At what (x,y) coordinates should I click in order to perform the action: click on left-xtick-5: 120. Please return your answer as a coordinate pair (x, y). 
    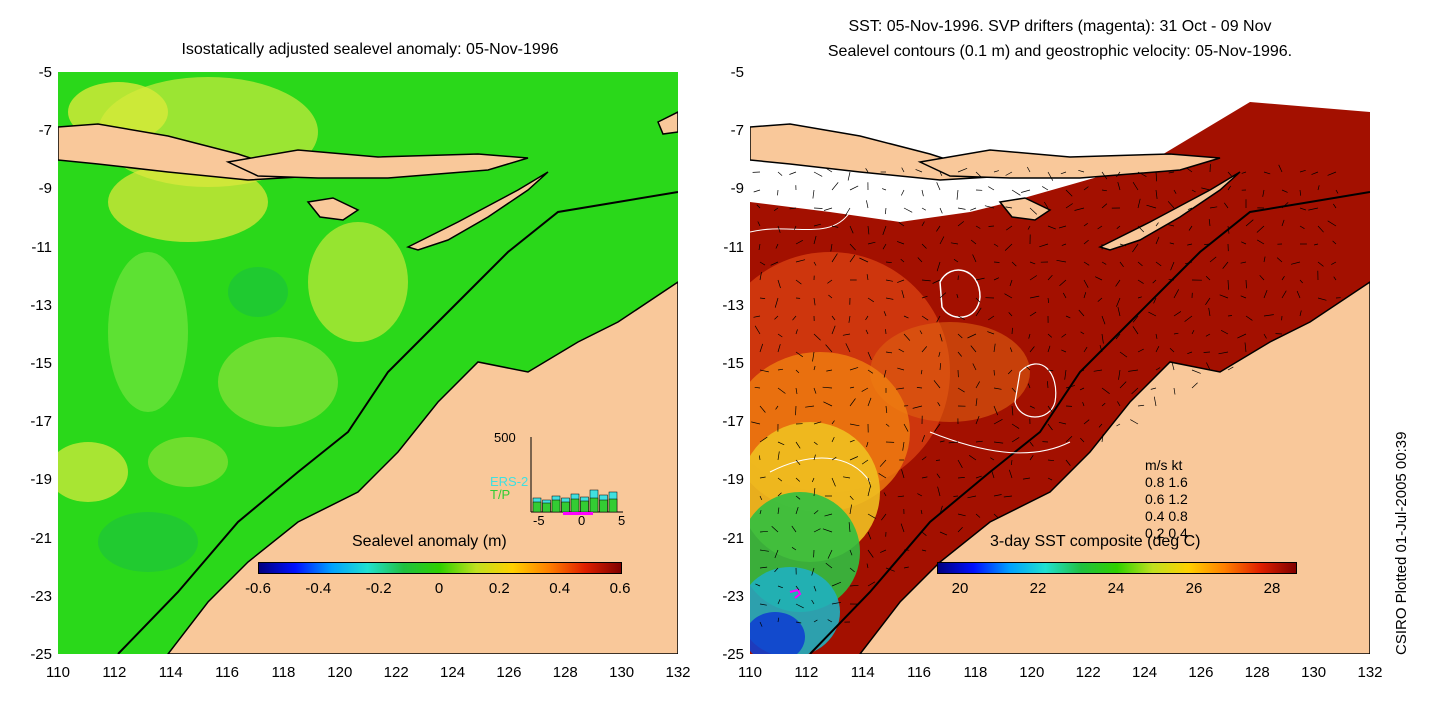
    Looking at the image, I should click on (340, 672).